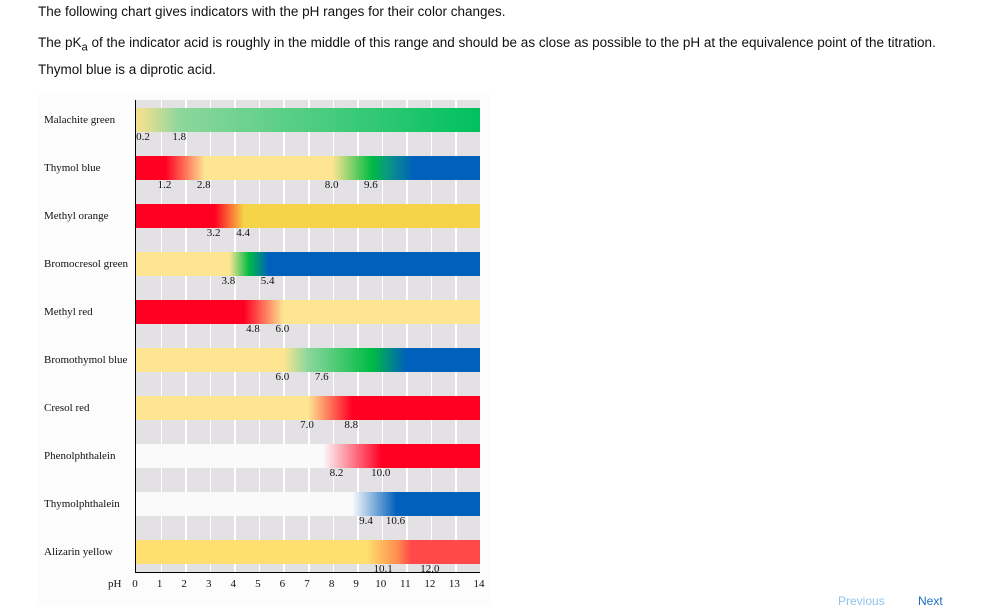  Describe the element at coordinates (351, 425) in the screenshot. I see `range-label: 8.8` at that location.